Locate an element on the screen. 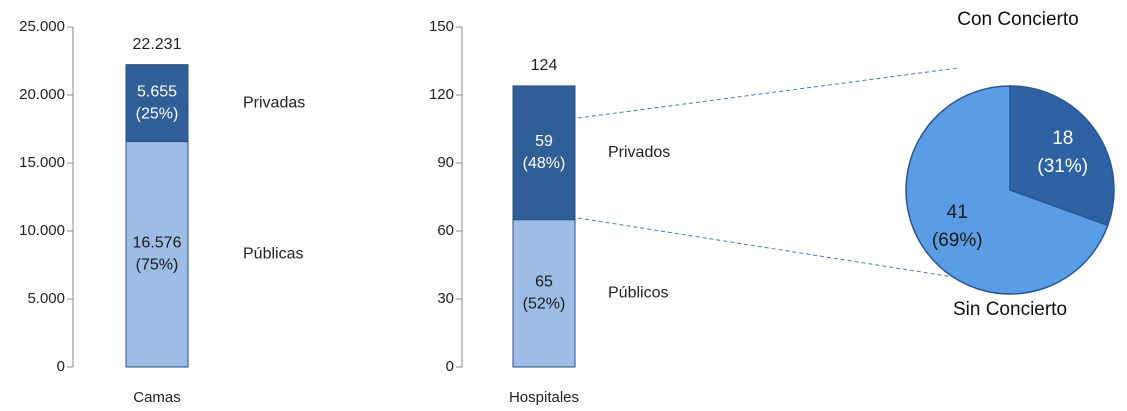 The image size is (1127, 411). value-label: 16.576 is located at coordinates (157, 243).